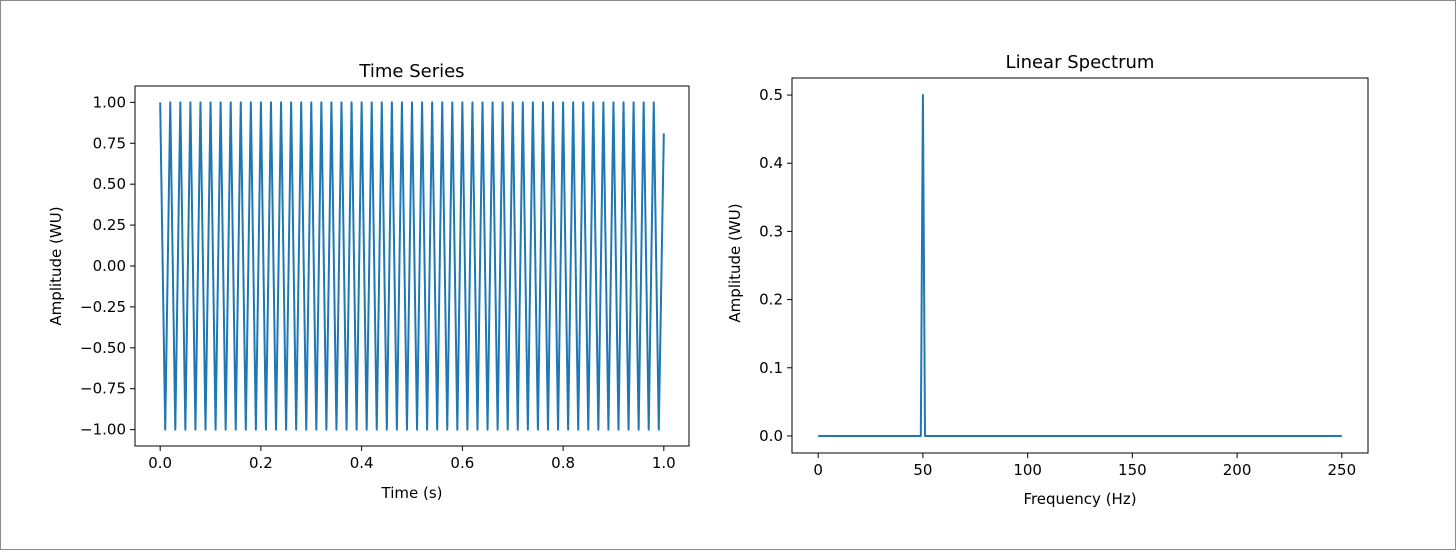  What do you see at coordinates (261, 463) in the screenshot?
I see `time-series-xtick-label: 0.2` at bounding box center [261, 463].